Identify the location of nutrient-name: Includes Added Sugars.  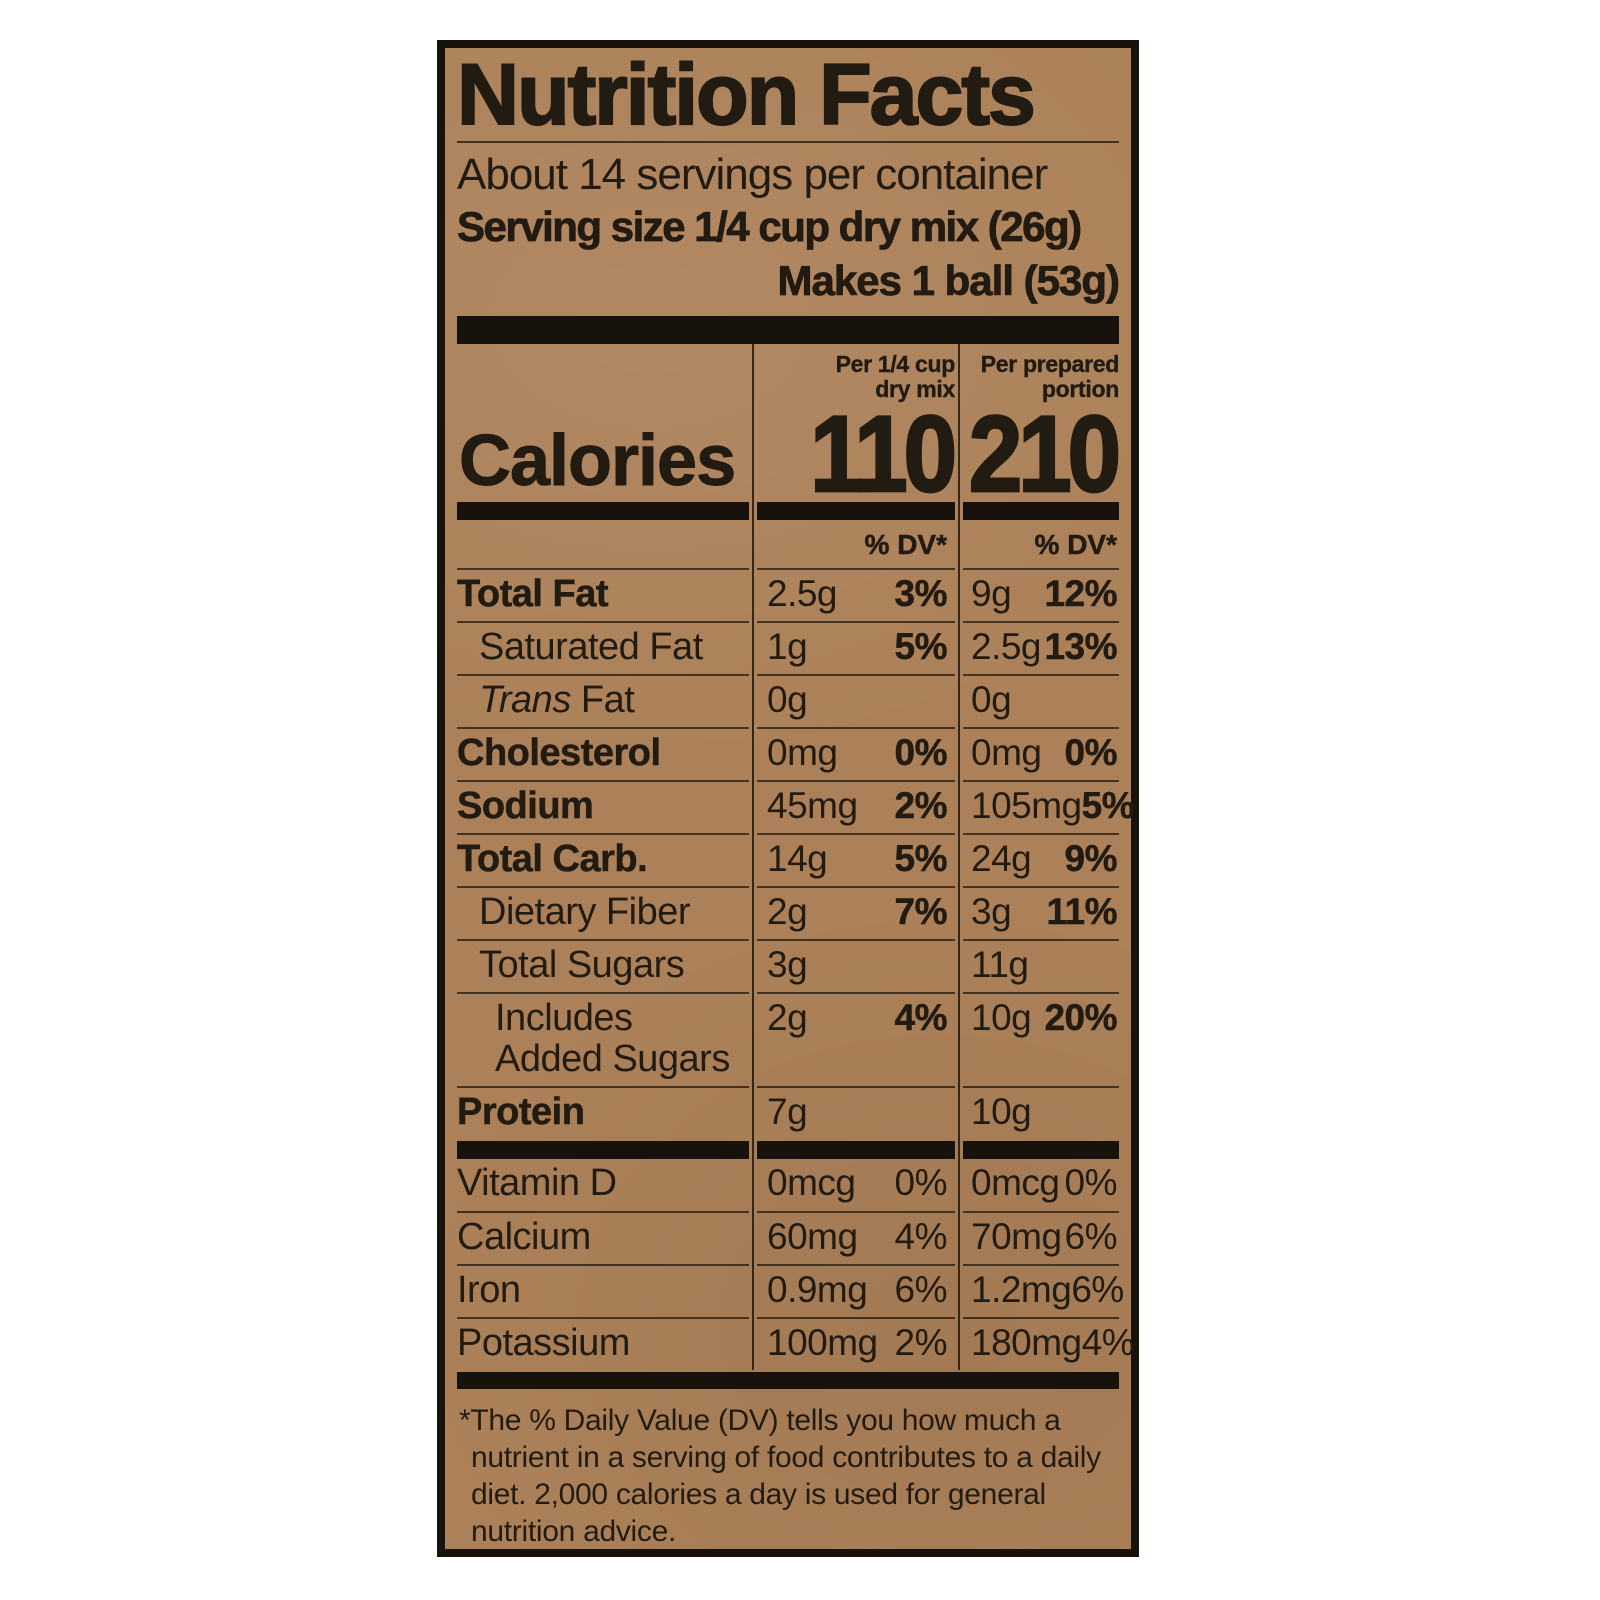
(603, 1039).